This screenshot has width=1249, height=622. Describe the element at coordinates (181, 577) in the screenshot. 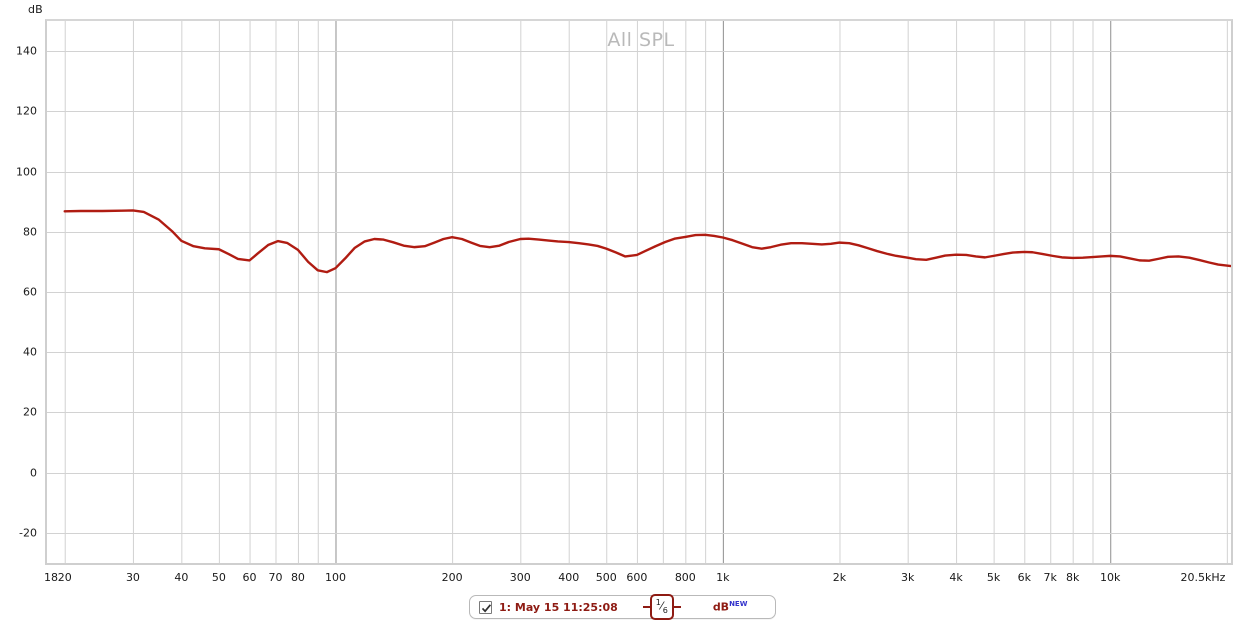

I see `x-tick-label: 40` at that location.